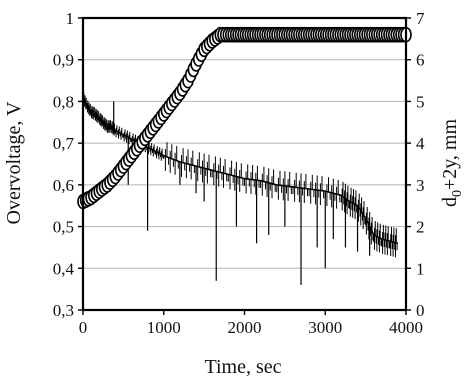 This screenshot has height=377, width=465. I want to click on y-left-tick-label: 0,4, so click(64, 268).